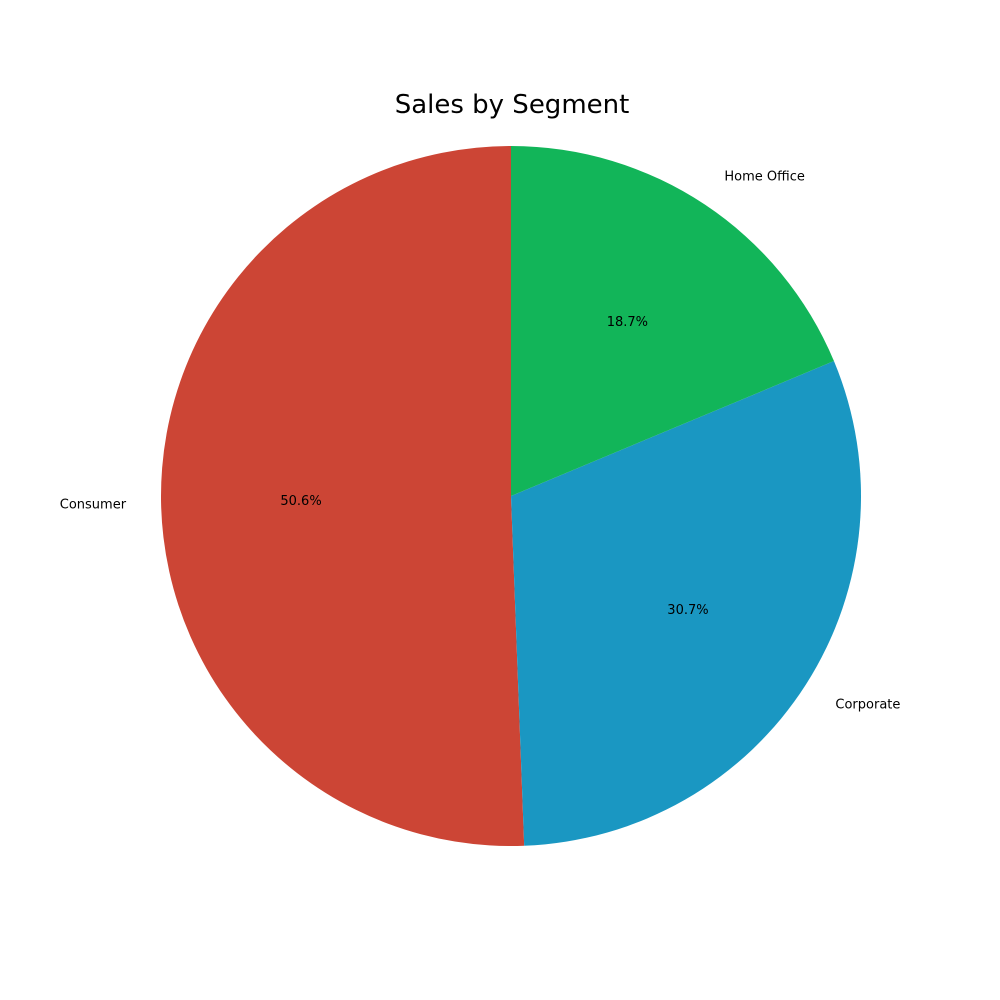  Describe the element at coordinates (300, 501) in the screenshot. I see `percent-label-consumer: 50.6%` at that location.